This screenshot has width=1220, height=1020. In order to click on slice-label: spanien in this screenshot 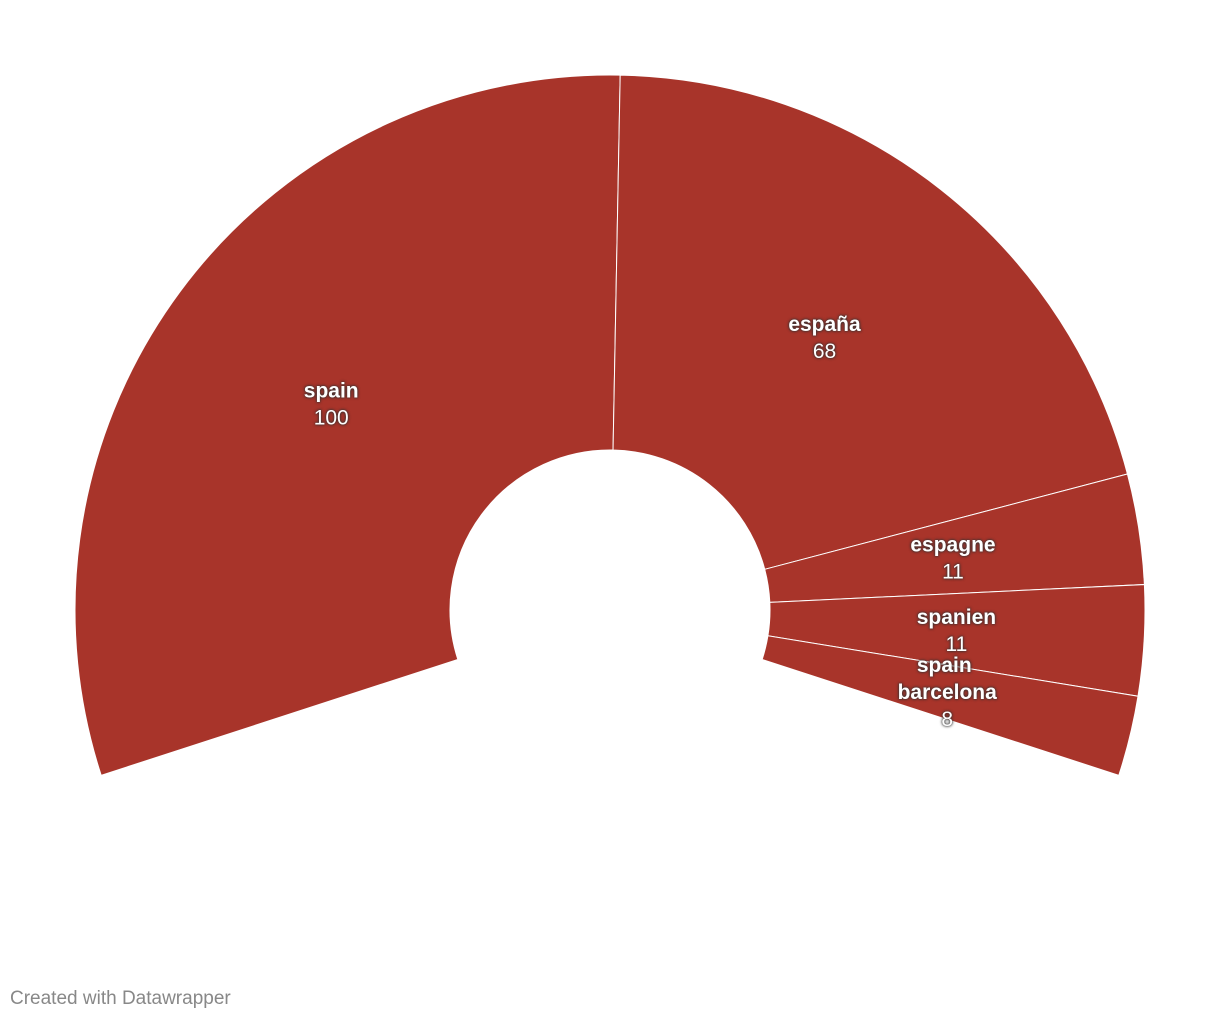, I will do `click(956, 617)`.